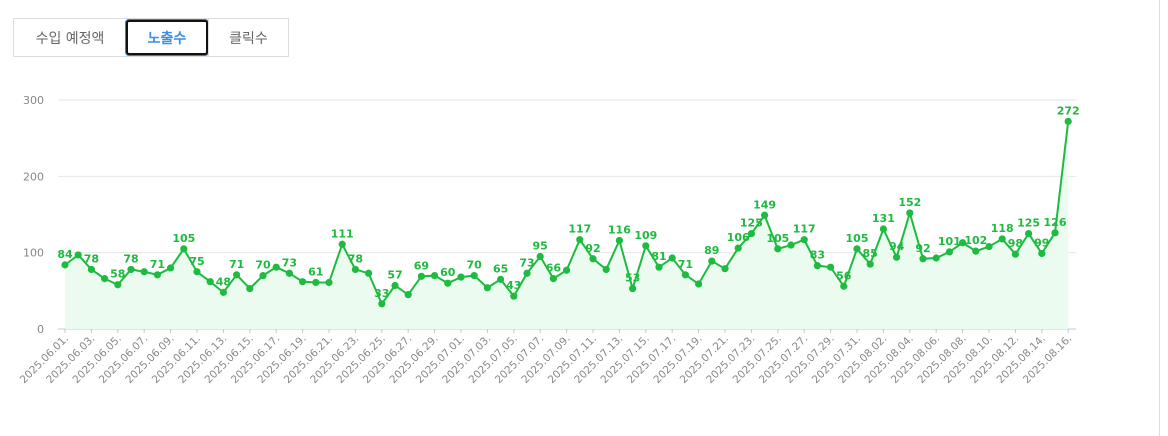 The height and width of the screenshot is (436, 1168). Describe the element at coordinates (70, 38) in the screenshot. I see `tab-expected-revenue: 수입 예정액` at that location.